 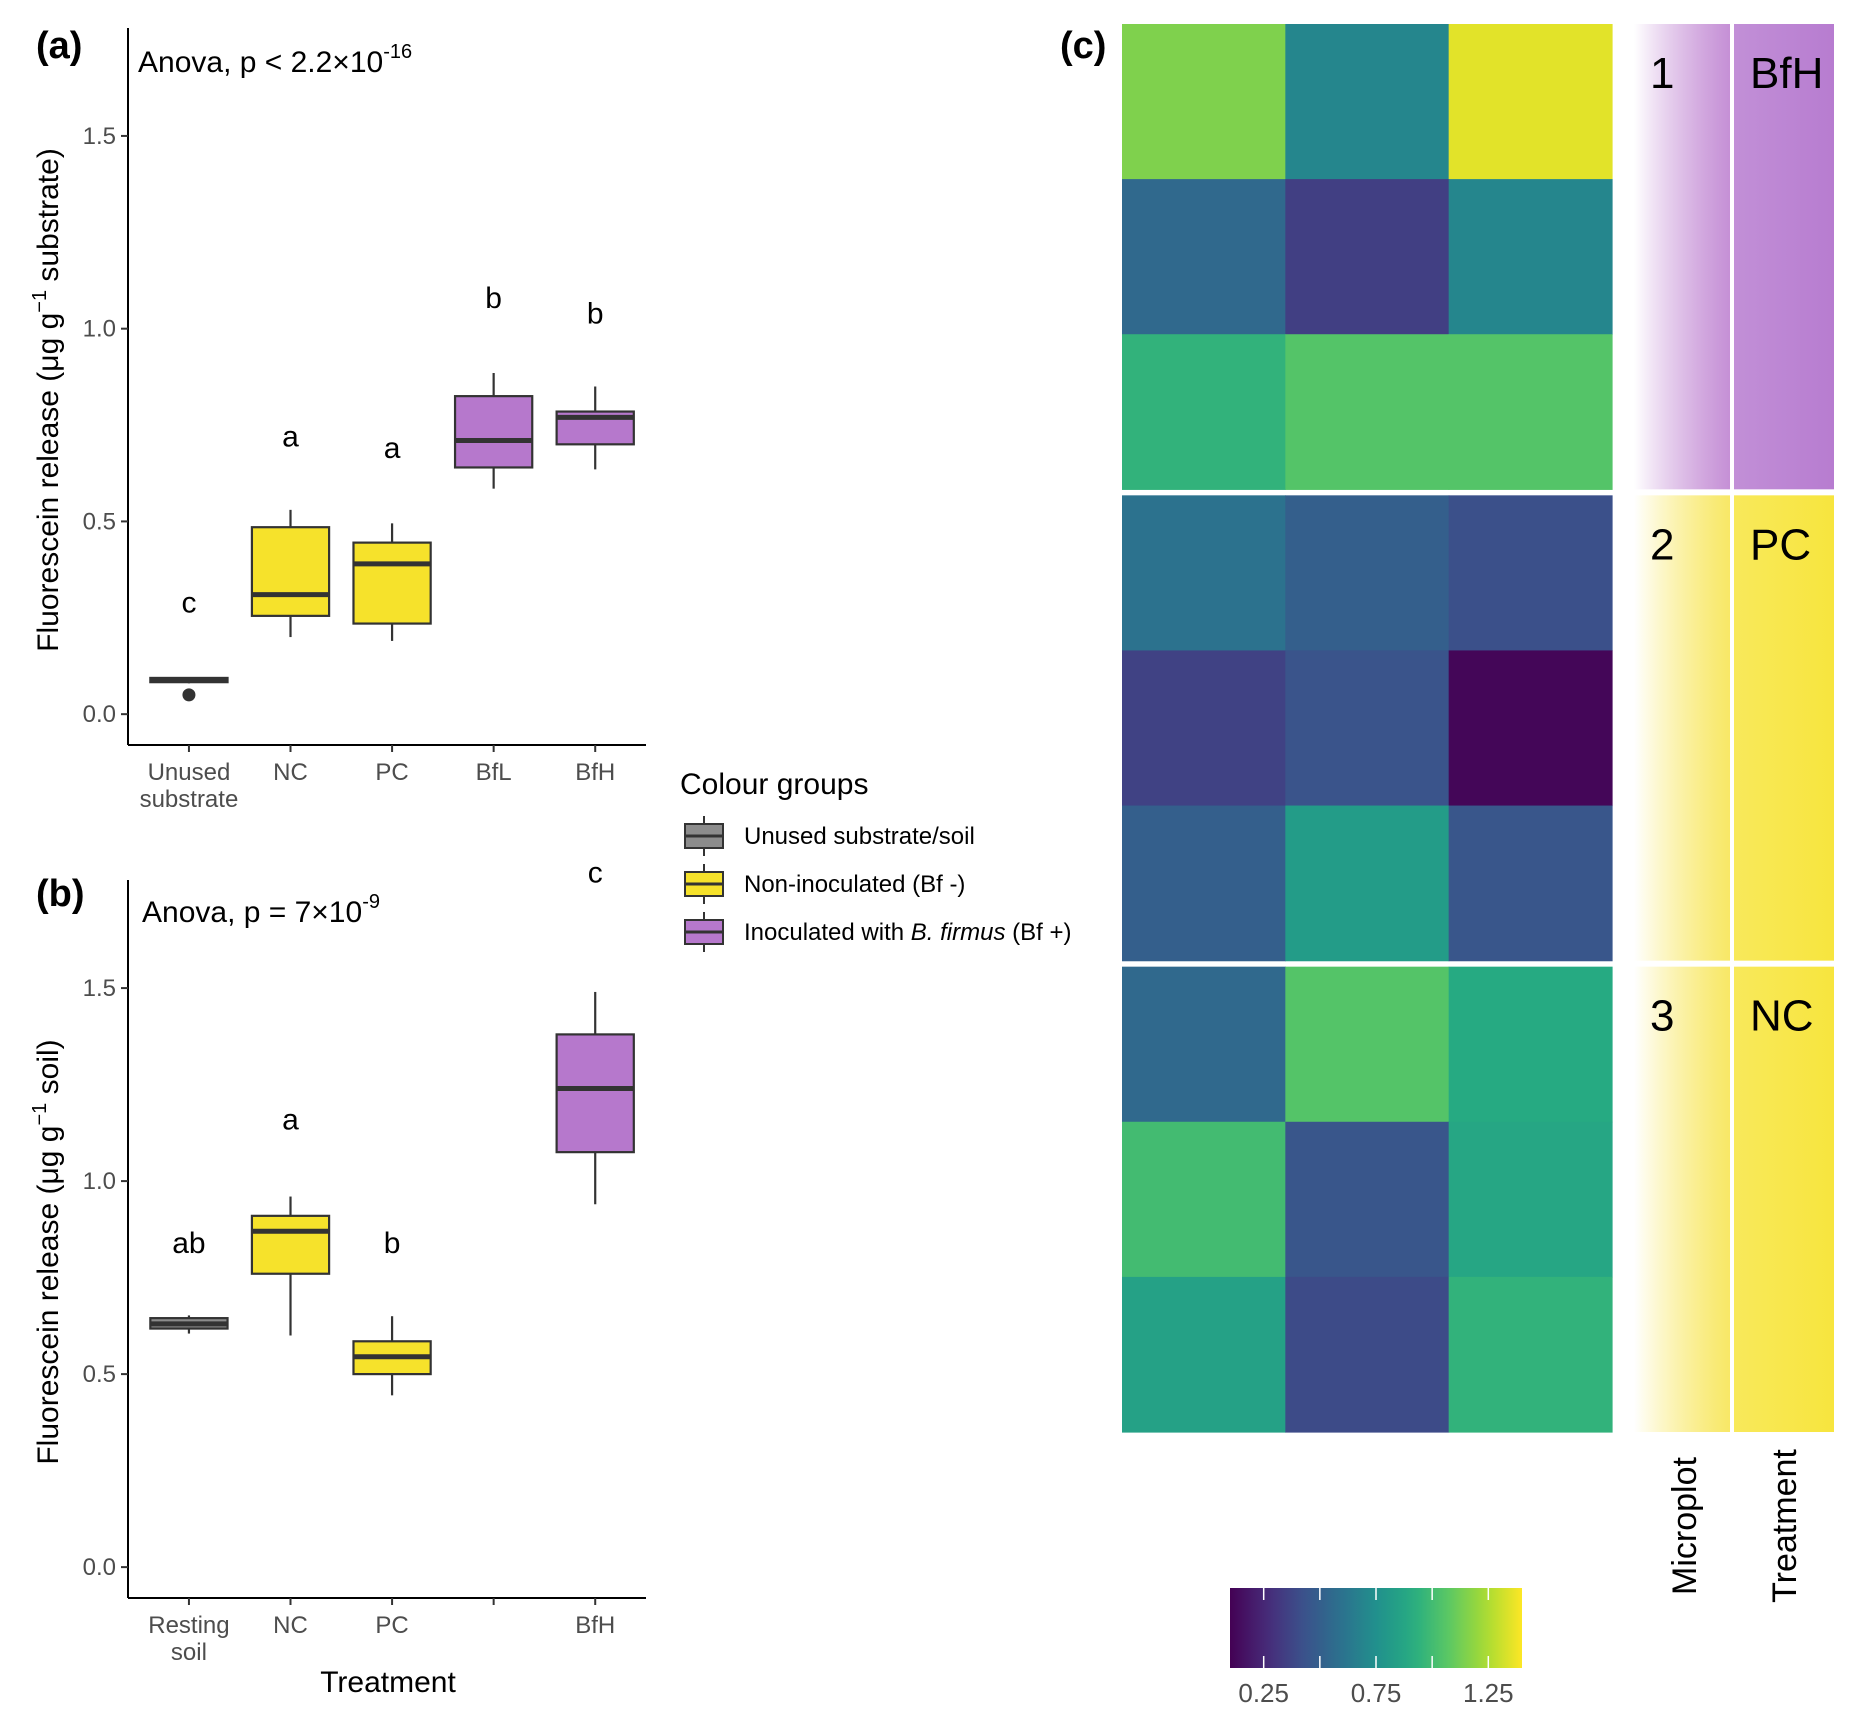 I want to click on legend-item-grey: Unused substrate/soil, so click(x=829, y=836).